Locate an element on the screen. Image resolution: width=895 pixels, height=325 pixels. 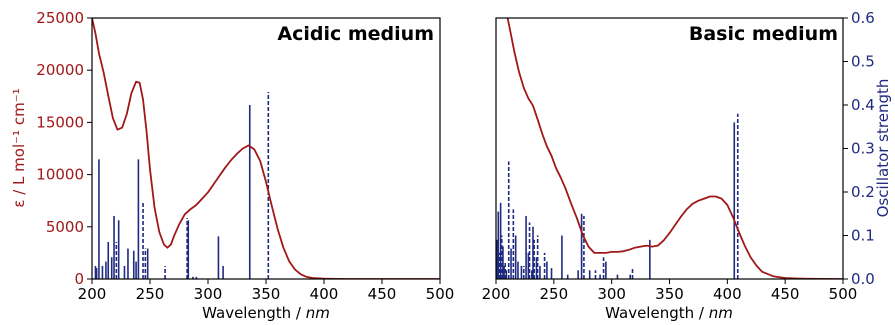
basic-y2-tick-label: 0.5 is located at coordinates (863, 62).